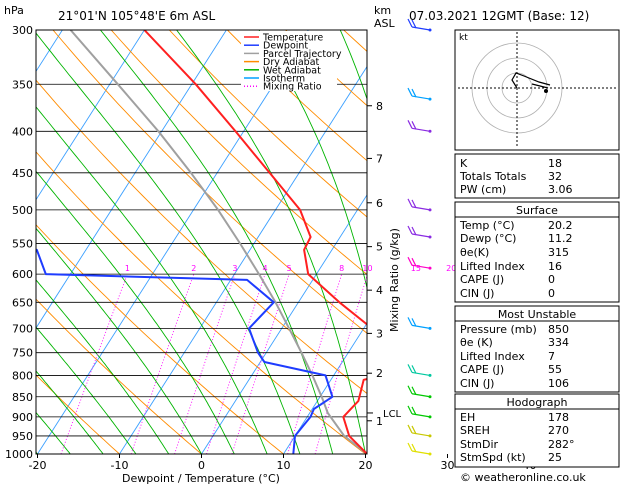 This screenshot has width=629, height=490. What do you see at coordinates (555, 176) in the screenshot?
I see `index-value: 32` at bounding box center [555, 176].